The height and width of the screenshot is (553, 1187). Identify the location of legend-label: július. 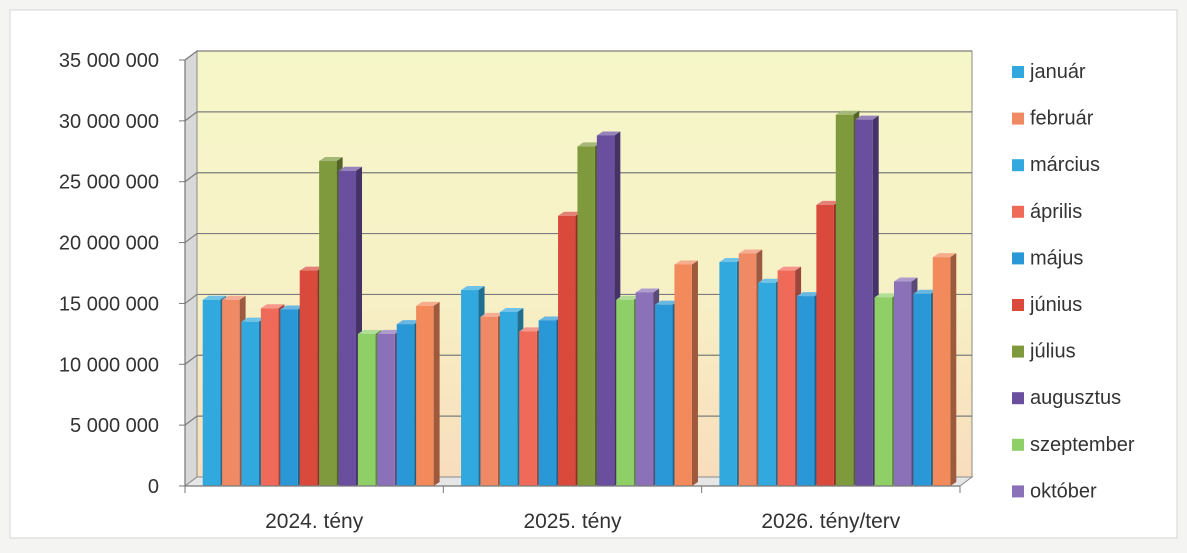
(1052, 352).